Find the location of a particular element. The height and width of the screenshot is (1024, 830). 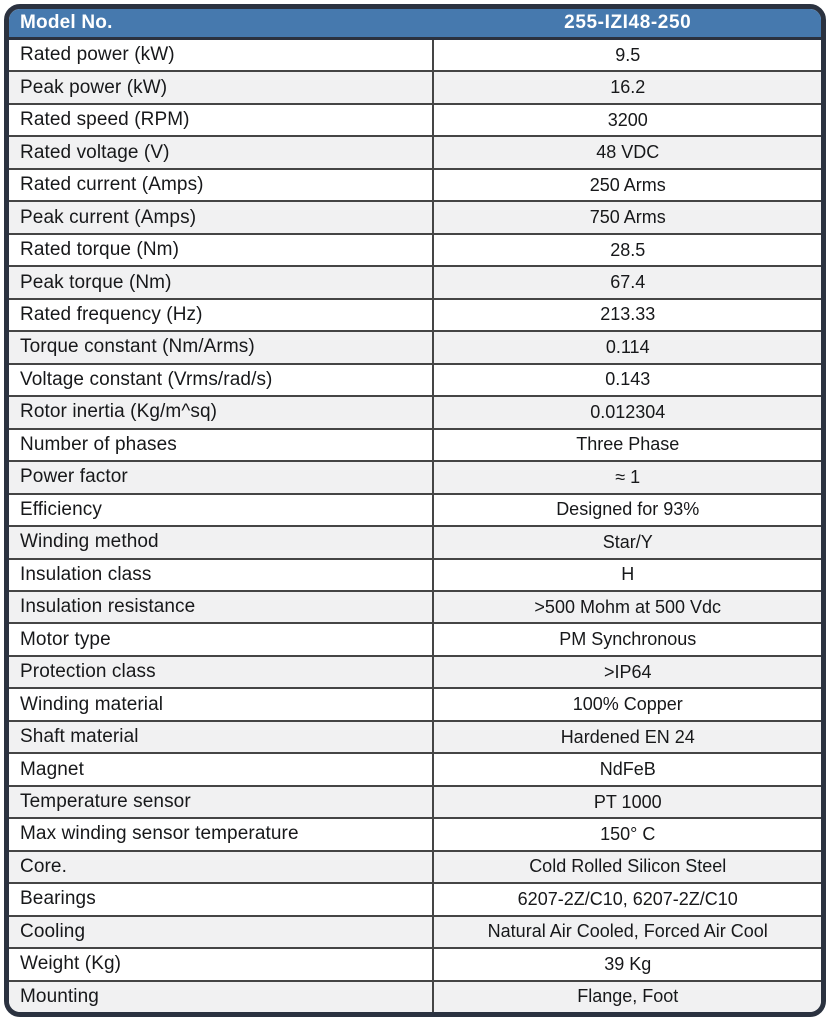

spec-label: Cooling is located at coordinates (222, 932).